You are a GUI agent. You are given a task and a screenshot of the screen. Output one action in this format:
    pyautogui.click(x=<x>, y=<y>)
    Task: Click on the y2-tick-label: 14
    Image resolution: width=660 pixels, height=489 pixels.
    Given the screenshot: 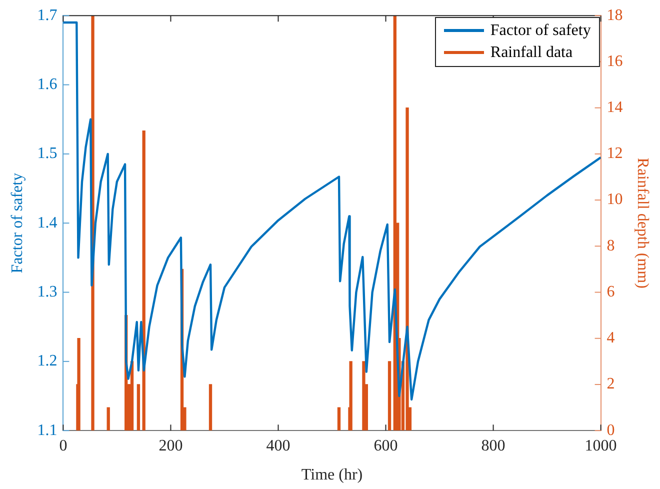 What is the action you would take?
    pyautogui.click(x=614, y=107)
    